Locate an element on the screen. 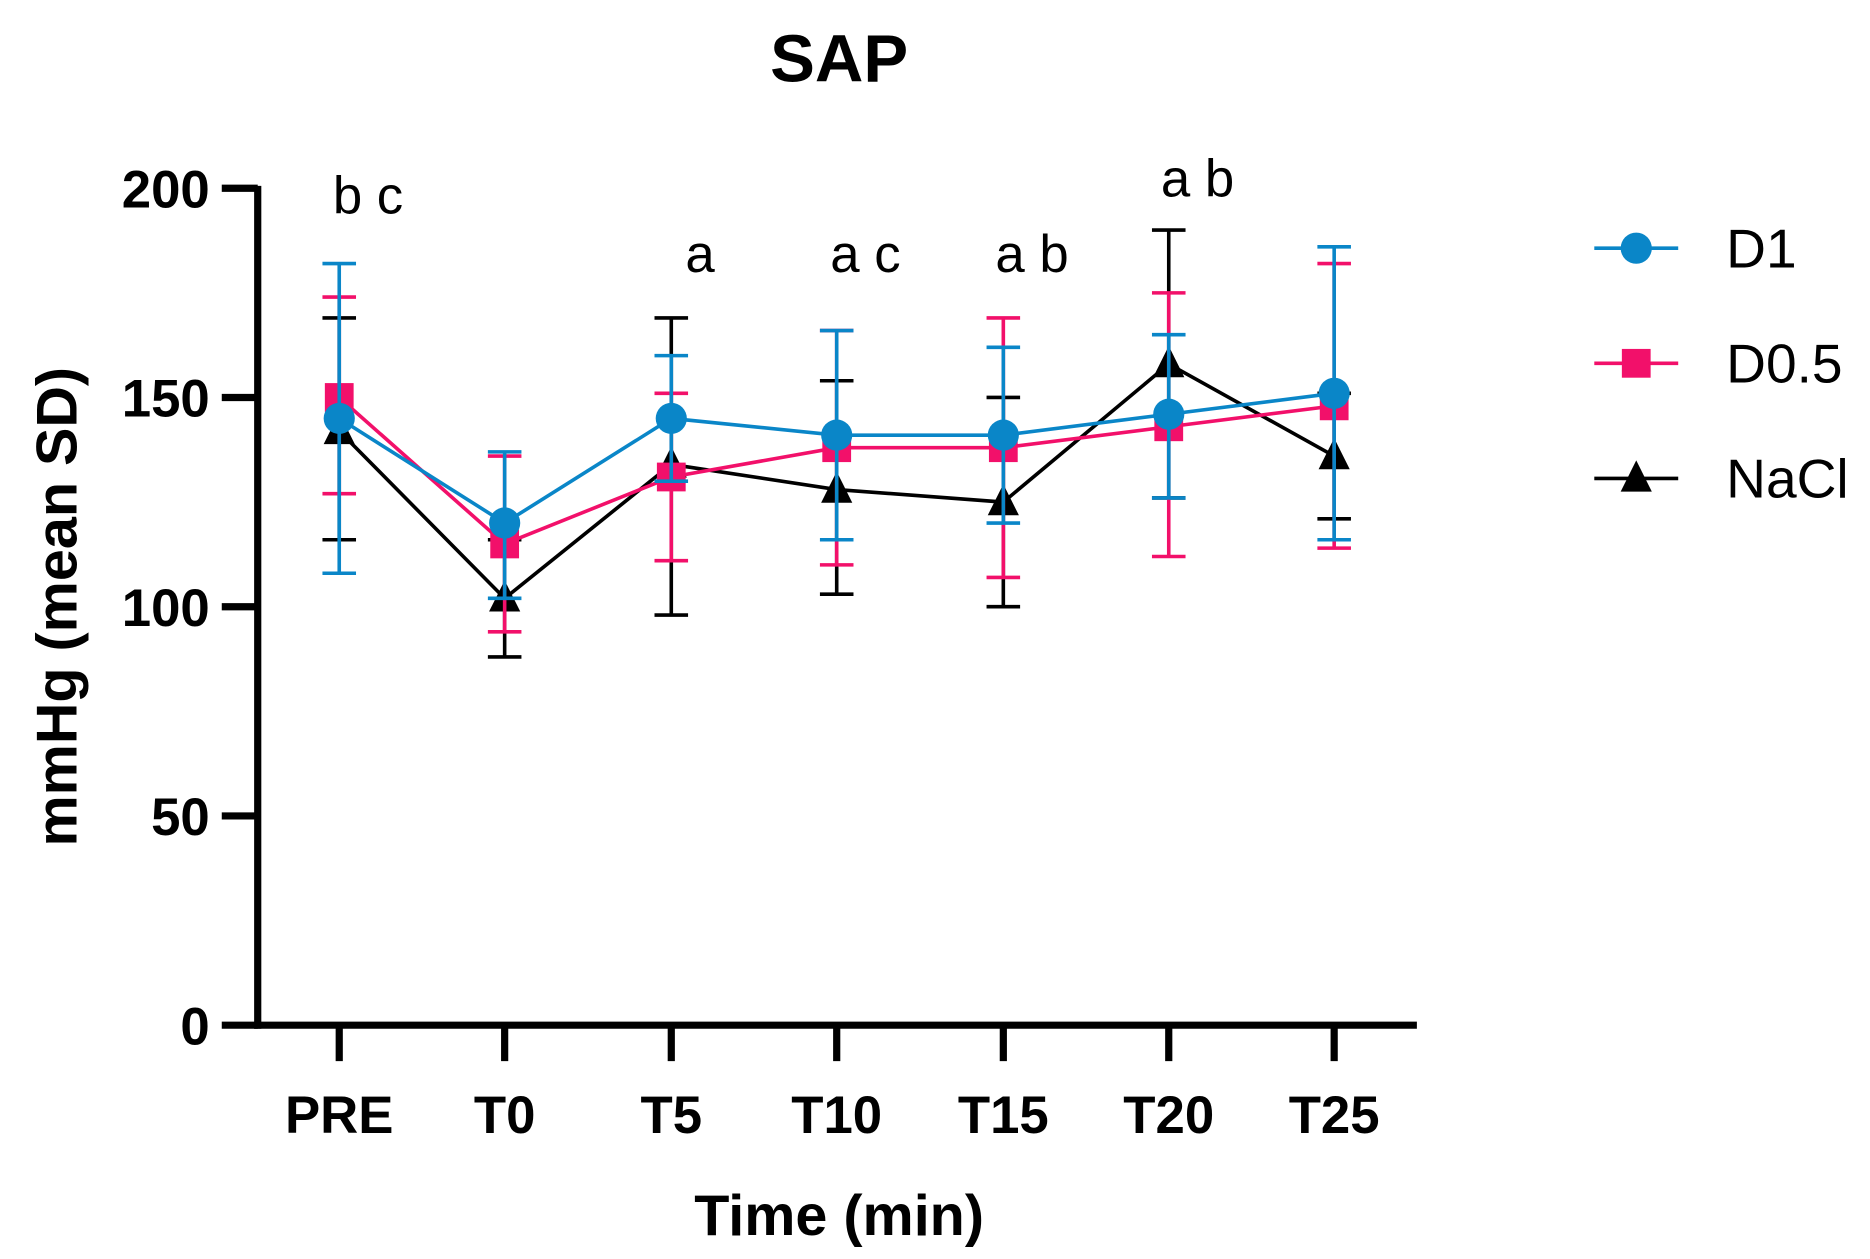  legend-label: D1 is located at coordinates (1761, 248).